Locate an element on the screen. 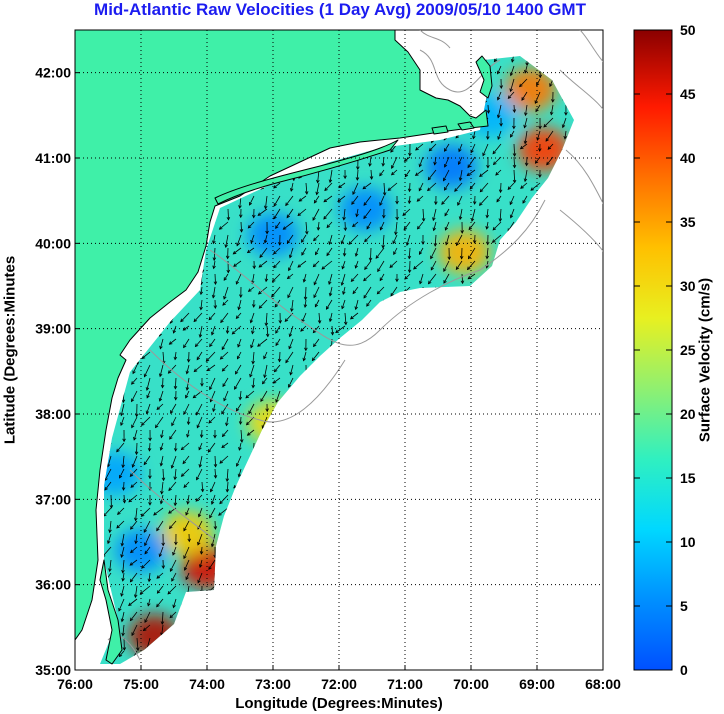 The height and width of the screenshot is (714, 724). colorbar-tick-label: 35 is located at coordinates (688, 222).